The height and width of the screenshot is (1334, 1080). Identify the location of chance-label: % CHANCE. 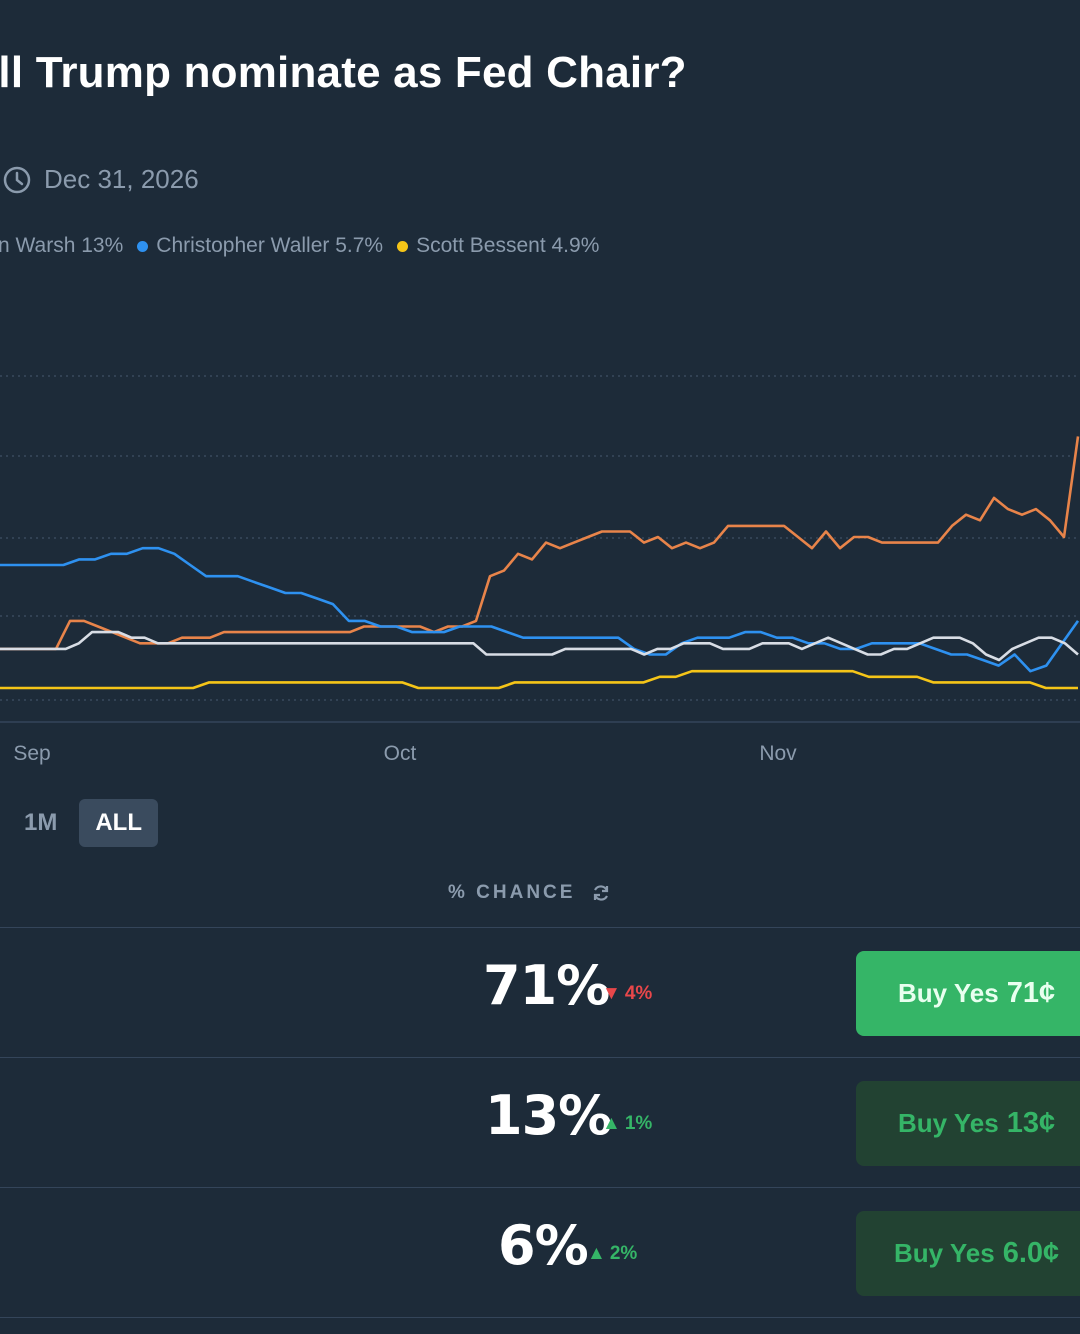
(512, 892).